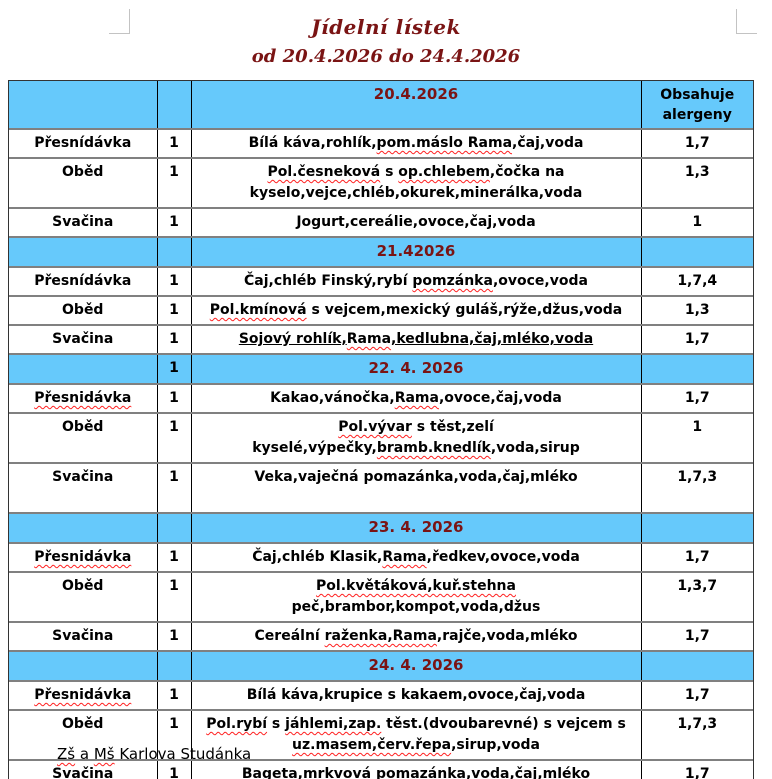 The width and height of the screenshot is (772, 779). Describe the element at coordinates (373, 437) in the screenshot. I see `text-segment: s těst,zelí kyselé,výpečky,` at that location.